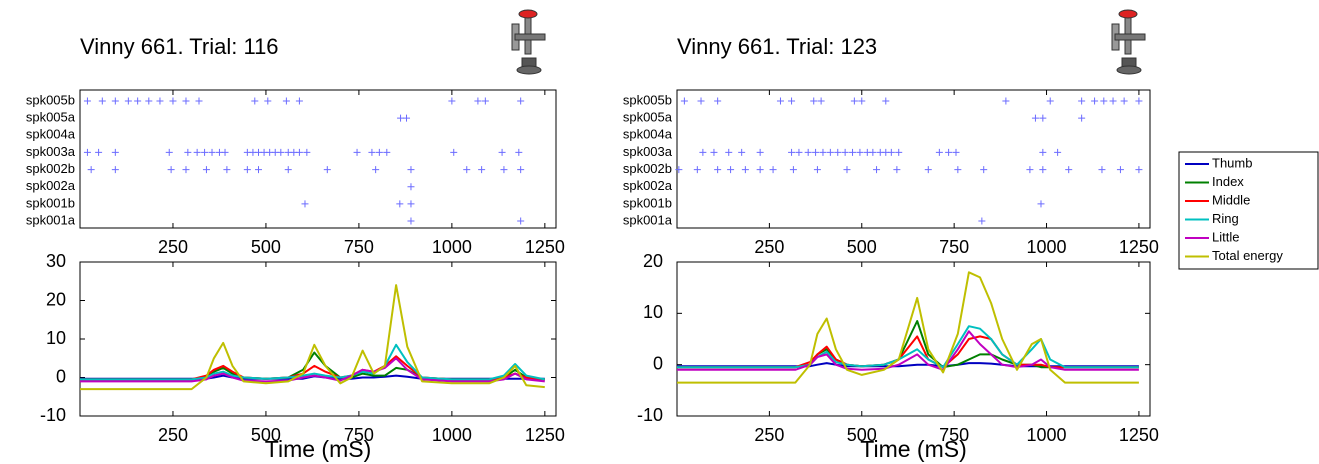 The height and width of the screenshot is (464, 1319). Describe the element at coordinates (650, 415) in the screenshot. I see `y-tick-label: -10` at that location.